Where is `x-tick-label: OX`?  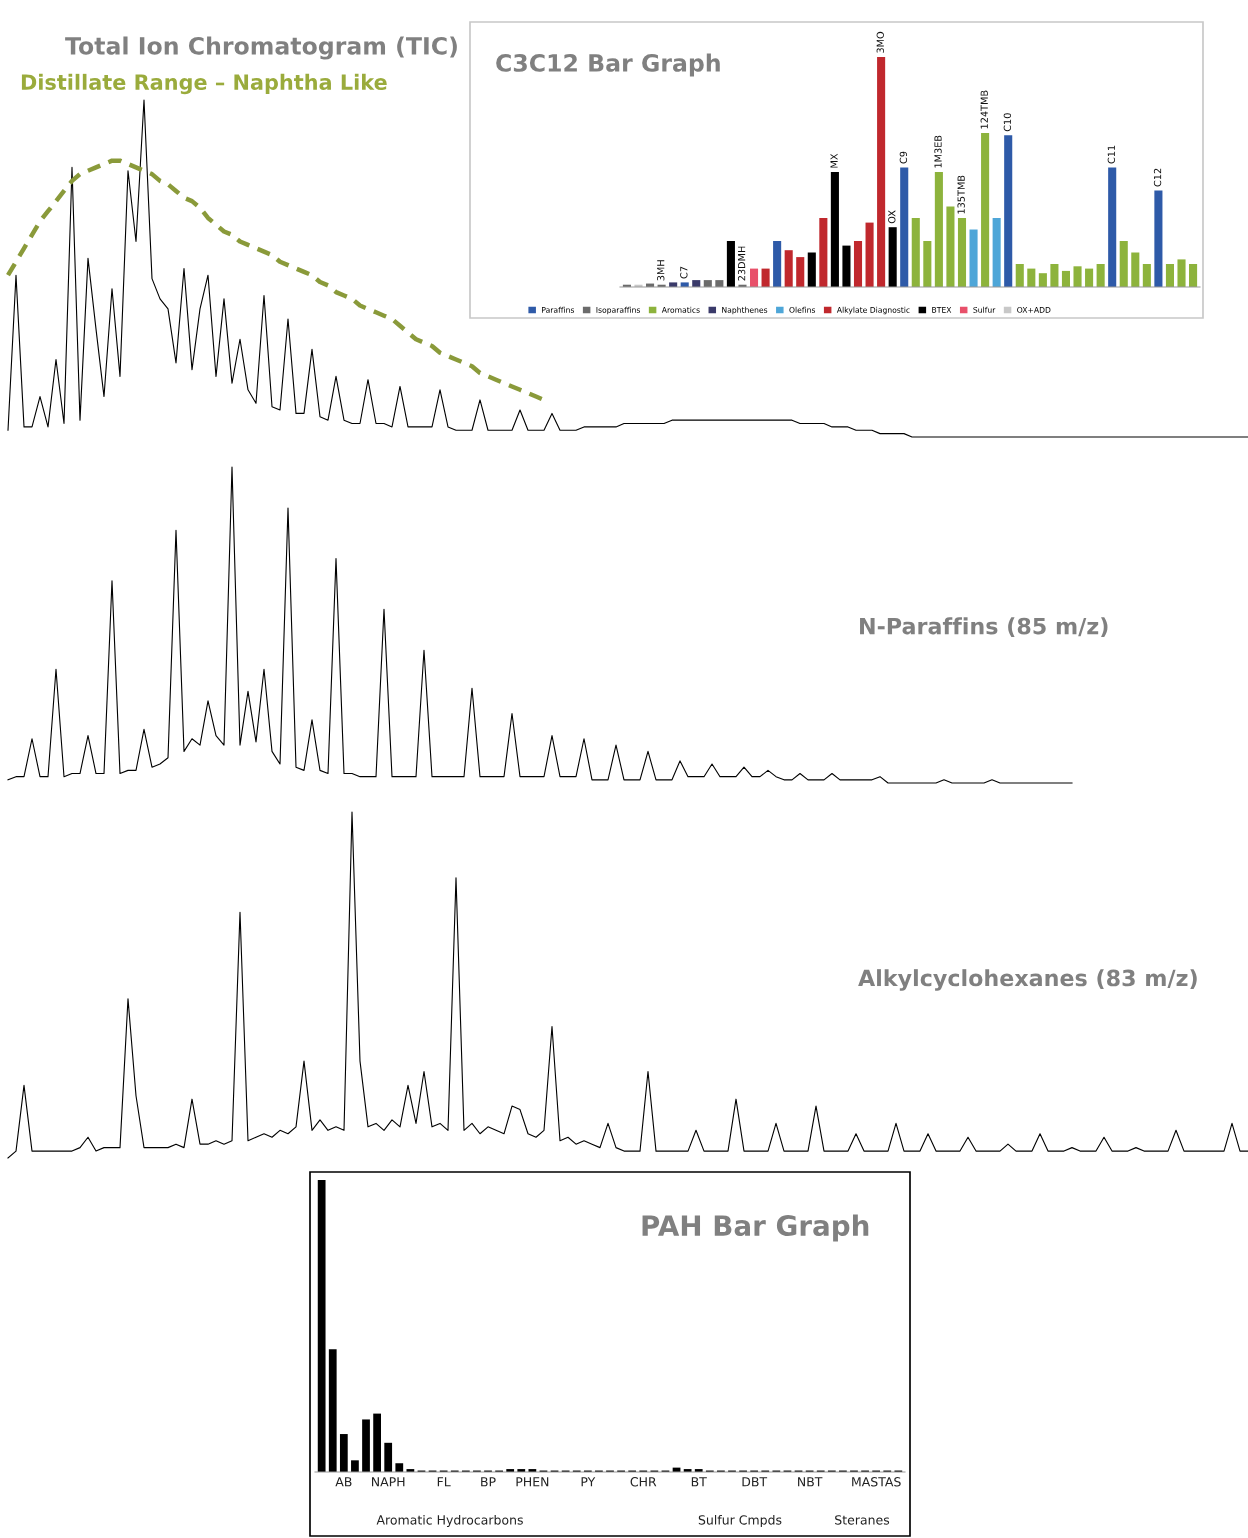
x-tick-label: OX is located at coordinates (892, 217).